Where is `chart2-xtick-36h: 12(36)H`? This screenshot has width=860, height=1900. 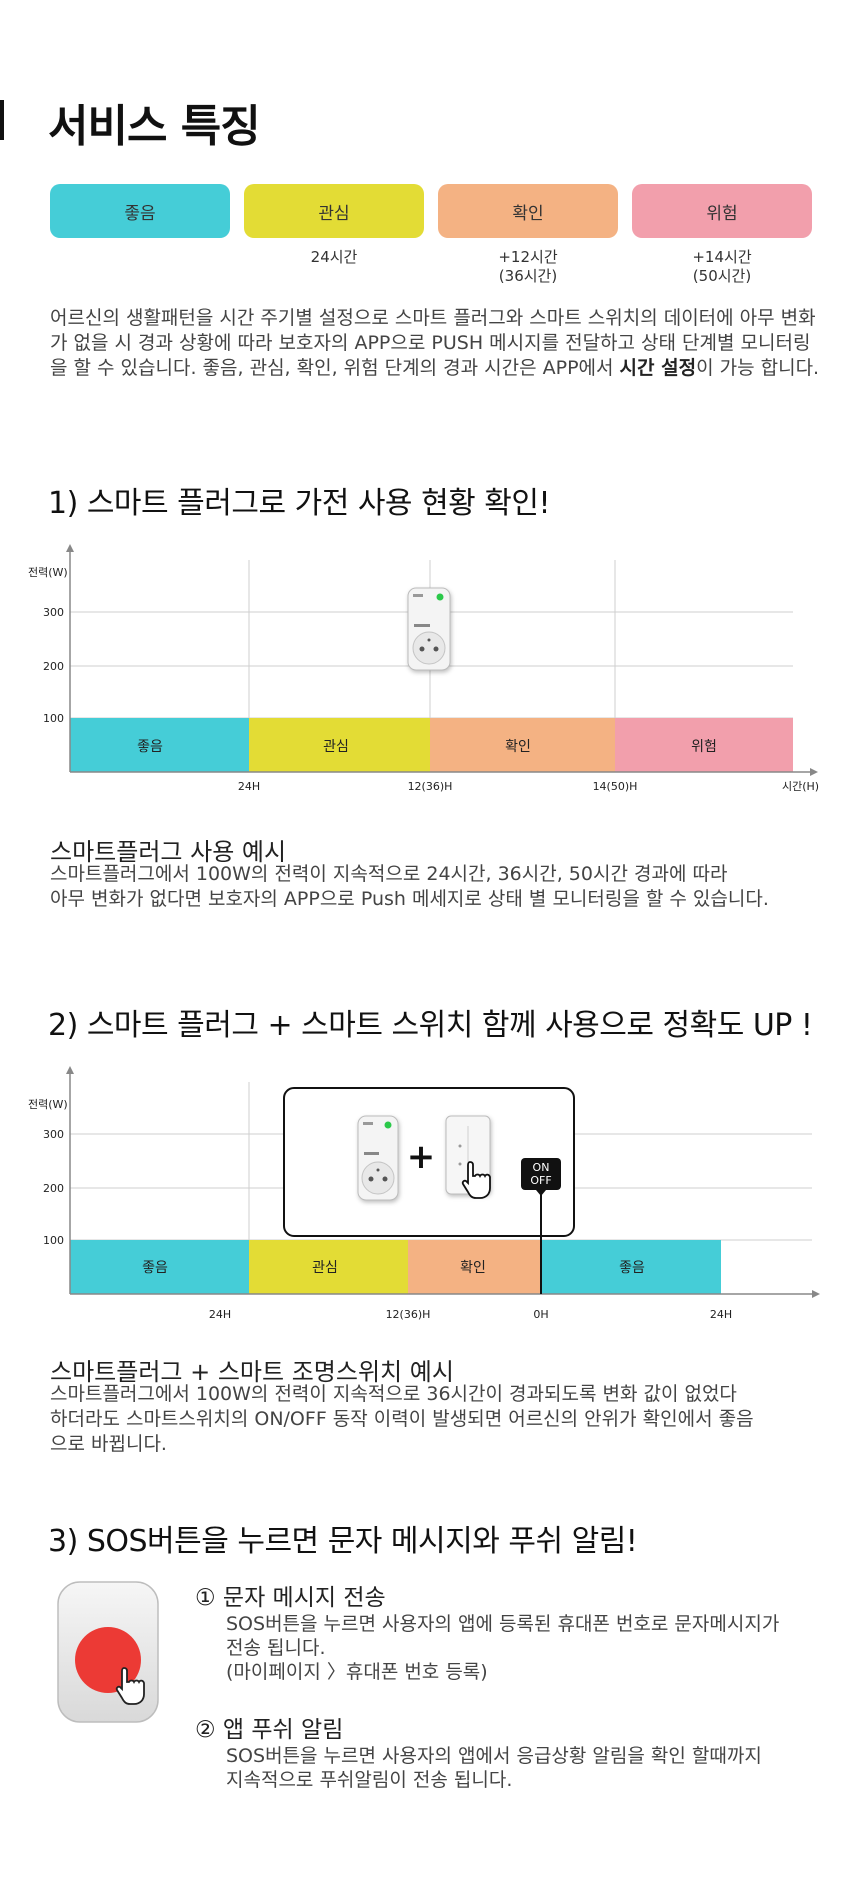 chart2-xtick-36h: 12(36)H is located at coordinates (408, 1314).